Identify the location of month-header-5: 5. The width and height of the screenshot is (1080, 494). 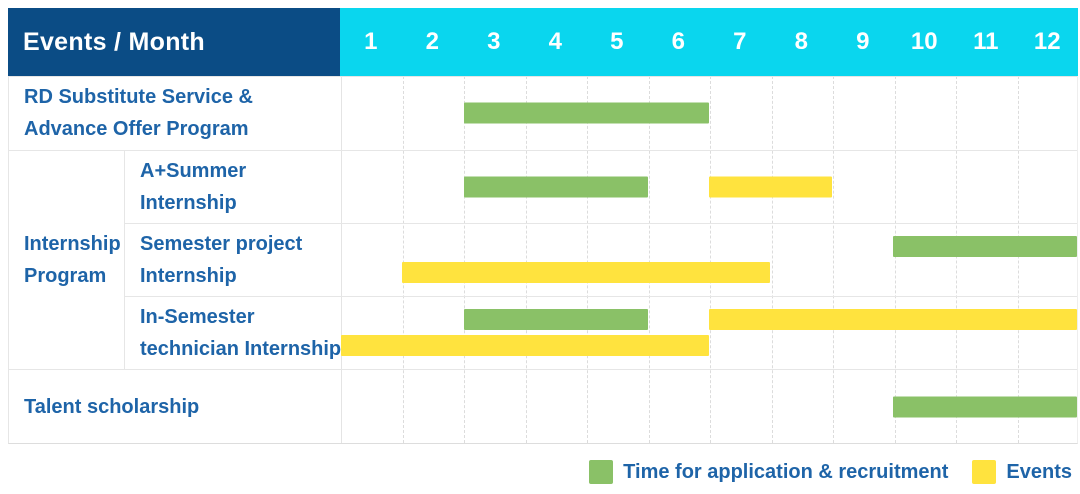
(617, 41).